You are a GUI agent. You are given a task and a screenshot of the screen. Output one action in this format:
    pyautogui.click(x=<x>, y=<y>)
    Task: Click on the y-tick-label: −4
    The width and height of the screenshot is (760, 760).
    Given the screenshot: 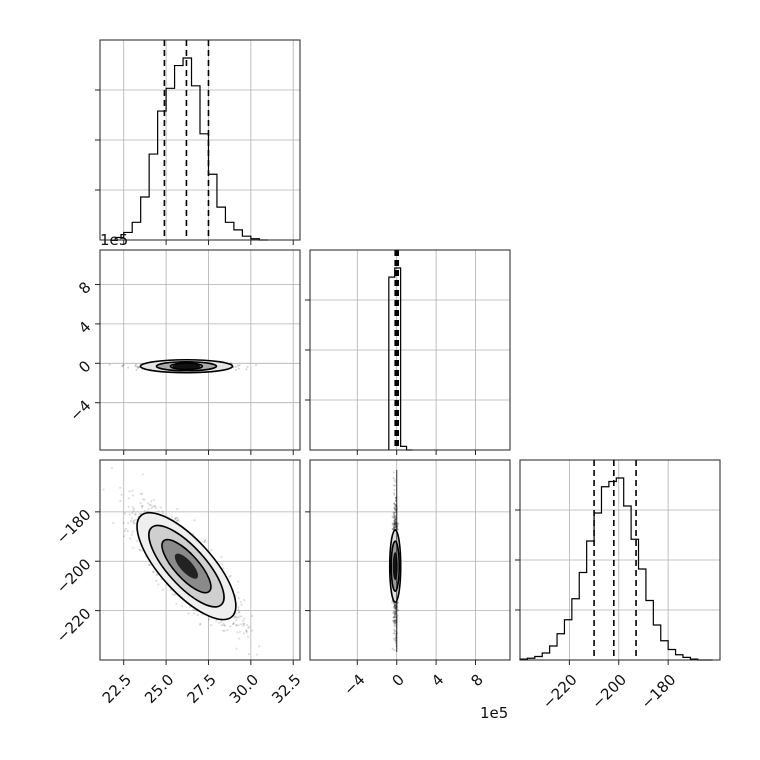 What is the action you would take?
    pyautogui.click(x=80, y=411)
    